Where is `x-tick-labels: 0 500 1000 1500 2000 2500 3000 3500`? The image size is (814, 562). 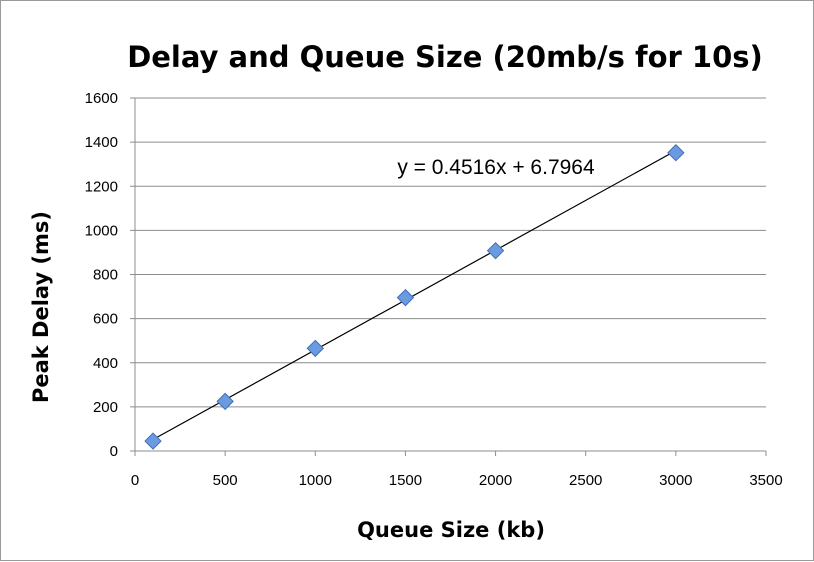 x-tick-labels: 0 500 1000 1500 2000 2500 3000 3500 is located at coordinates (457, 480).